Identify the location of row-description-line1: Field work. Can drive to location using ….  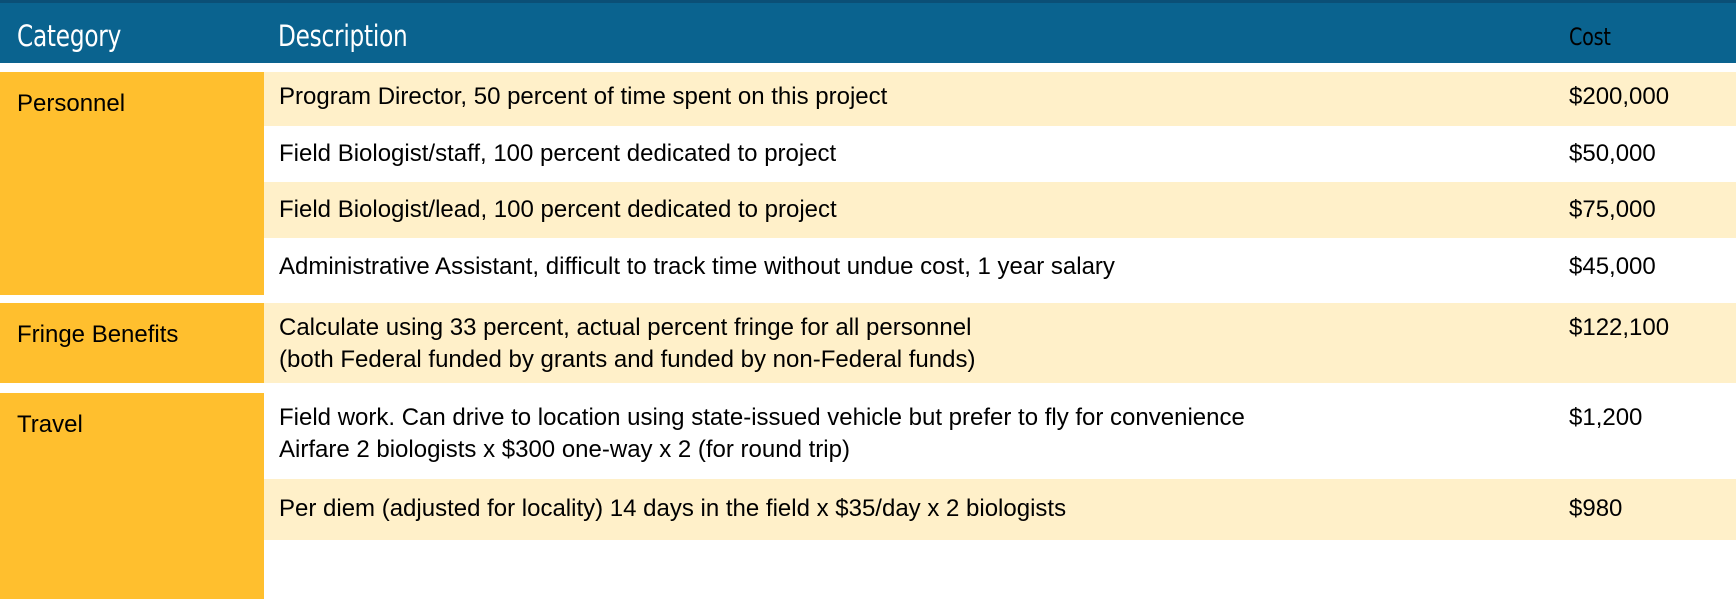
(762, 417).